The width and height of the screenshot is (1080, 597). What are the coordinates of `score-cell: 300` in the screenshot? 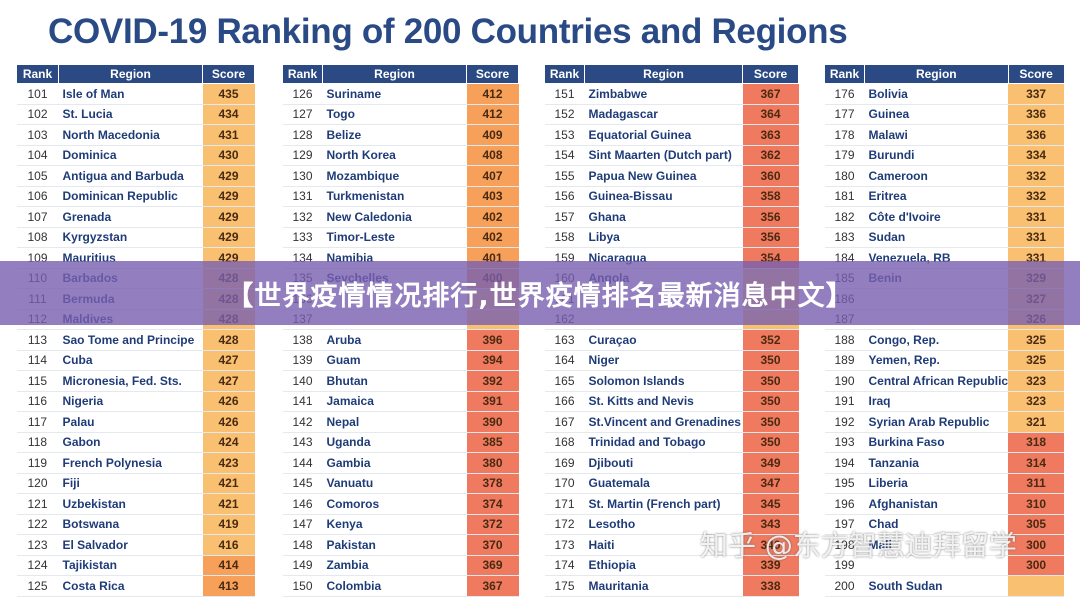 It's located at (1036, 545).